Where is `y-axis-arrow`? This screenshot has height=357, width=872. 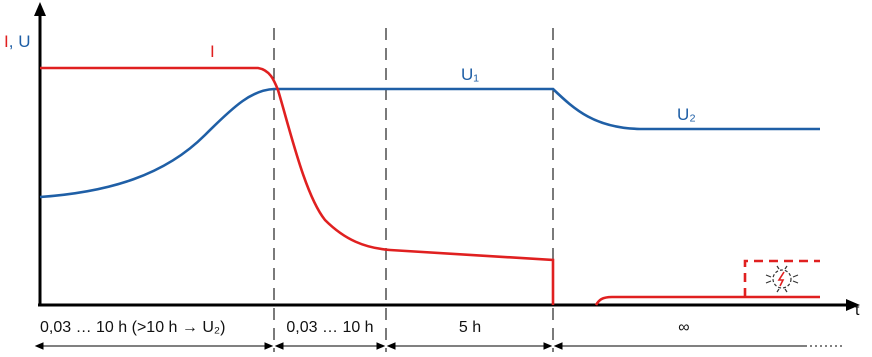 y-axis-arrow is located at coordinates (40, 9).